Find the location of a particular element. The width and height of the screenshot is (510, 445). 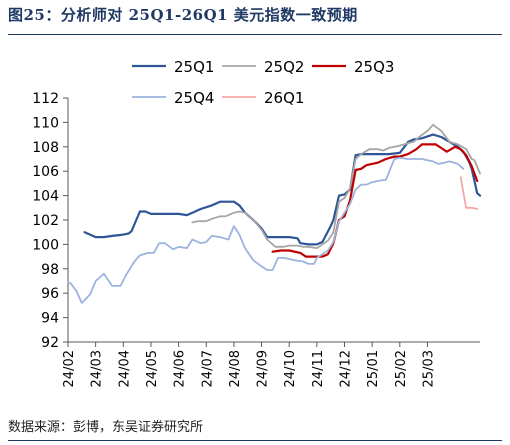

x-tick-label: 24/03 is located at coordinates (97, 368).